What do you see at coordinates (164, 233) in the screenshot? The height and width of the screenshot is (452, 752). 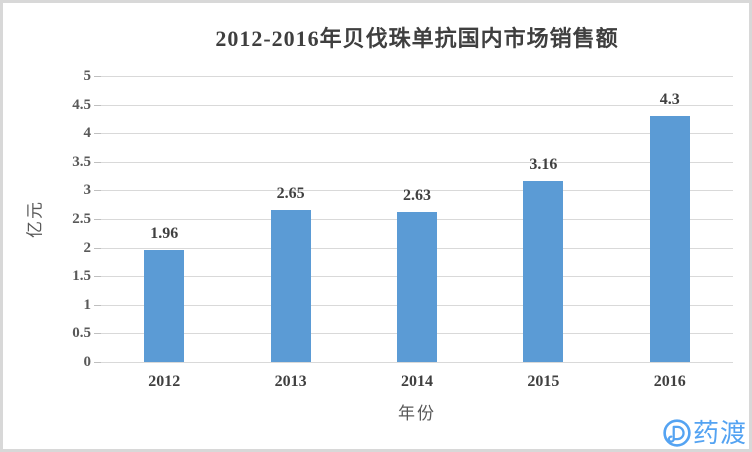 I see `value-label-2012: 1.96` at bounding box center [164, 233].